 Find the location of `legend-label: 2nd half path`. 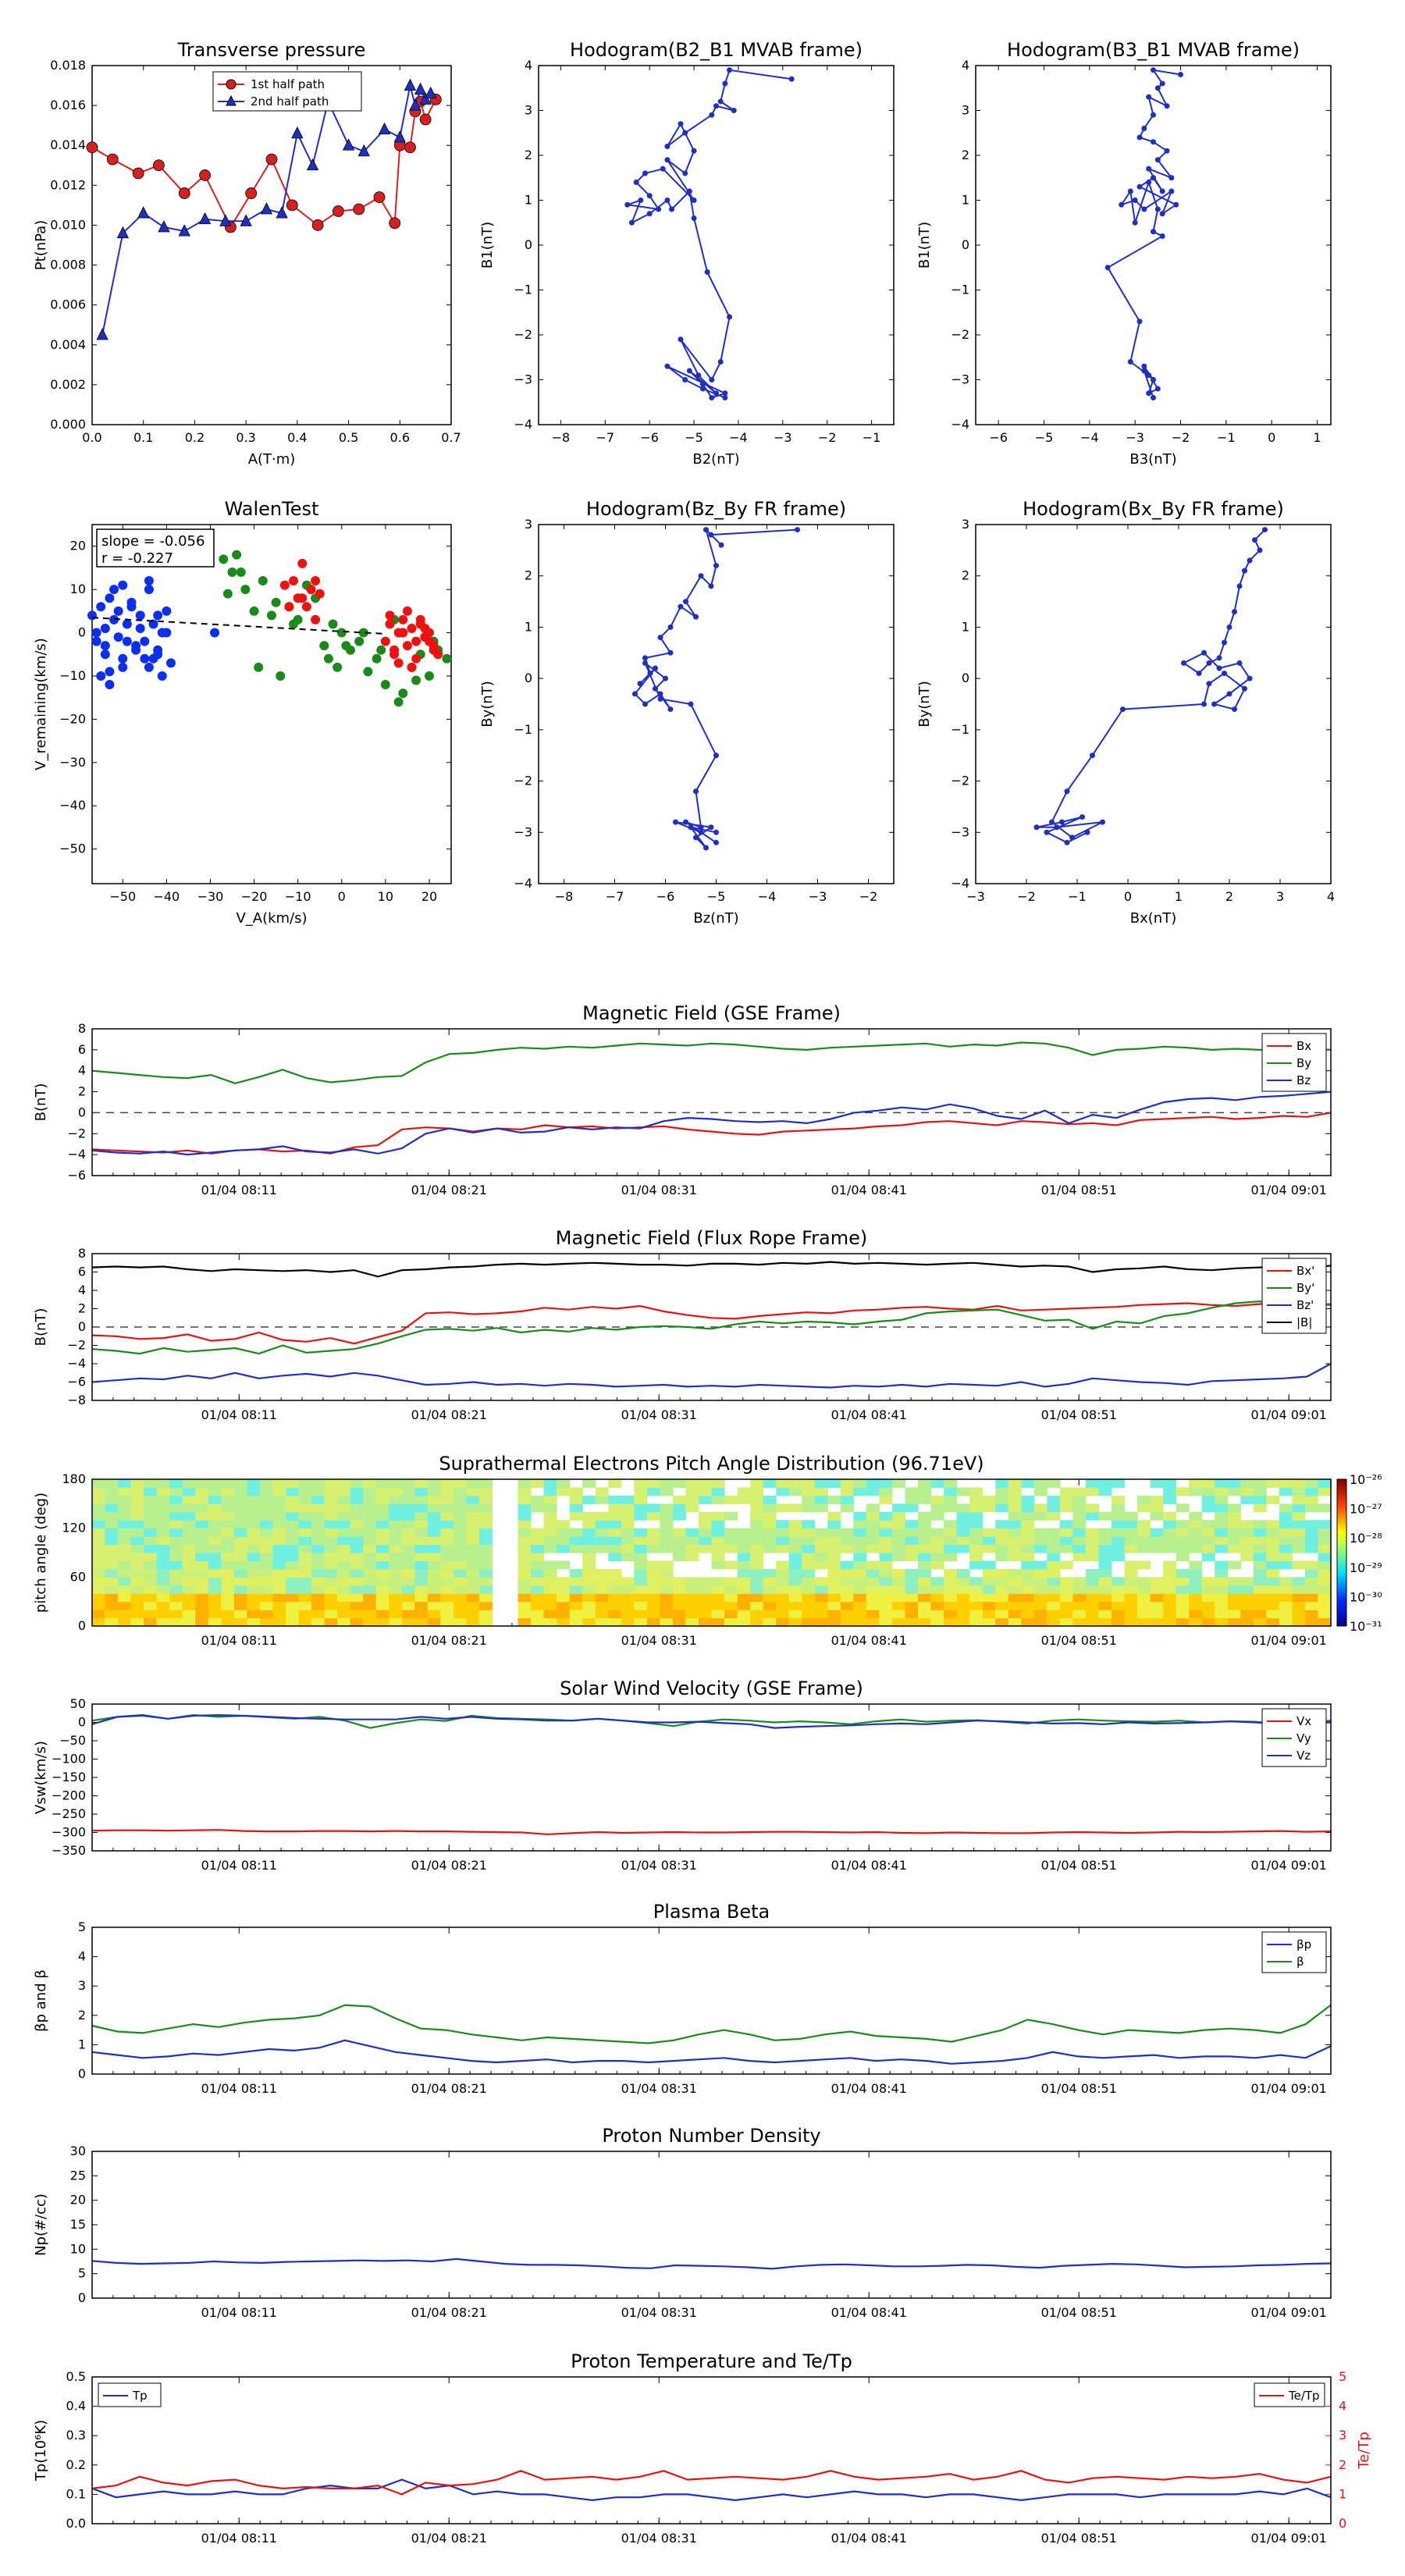

legend-label: 2nd half path is located at coordinates (290, 101).